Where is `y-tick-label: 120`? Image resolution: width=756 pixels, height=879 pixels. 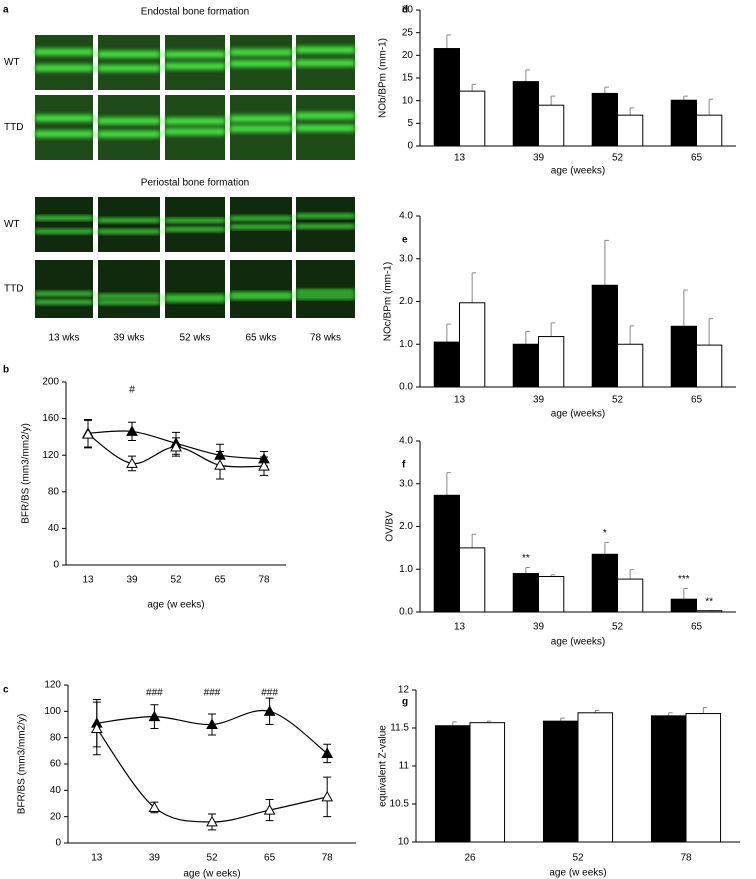
y-tick-label: 120 is located at coordinates (52, 685).